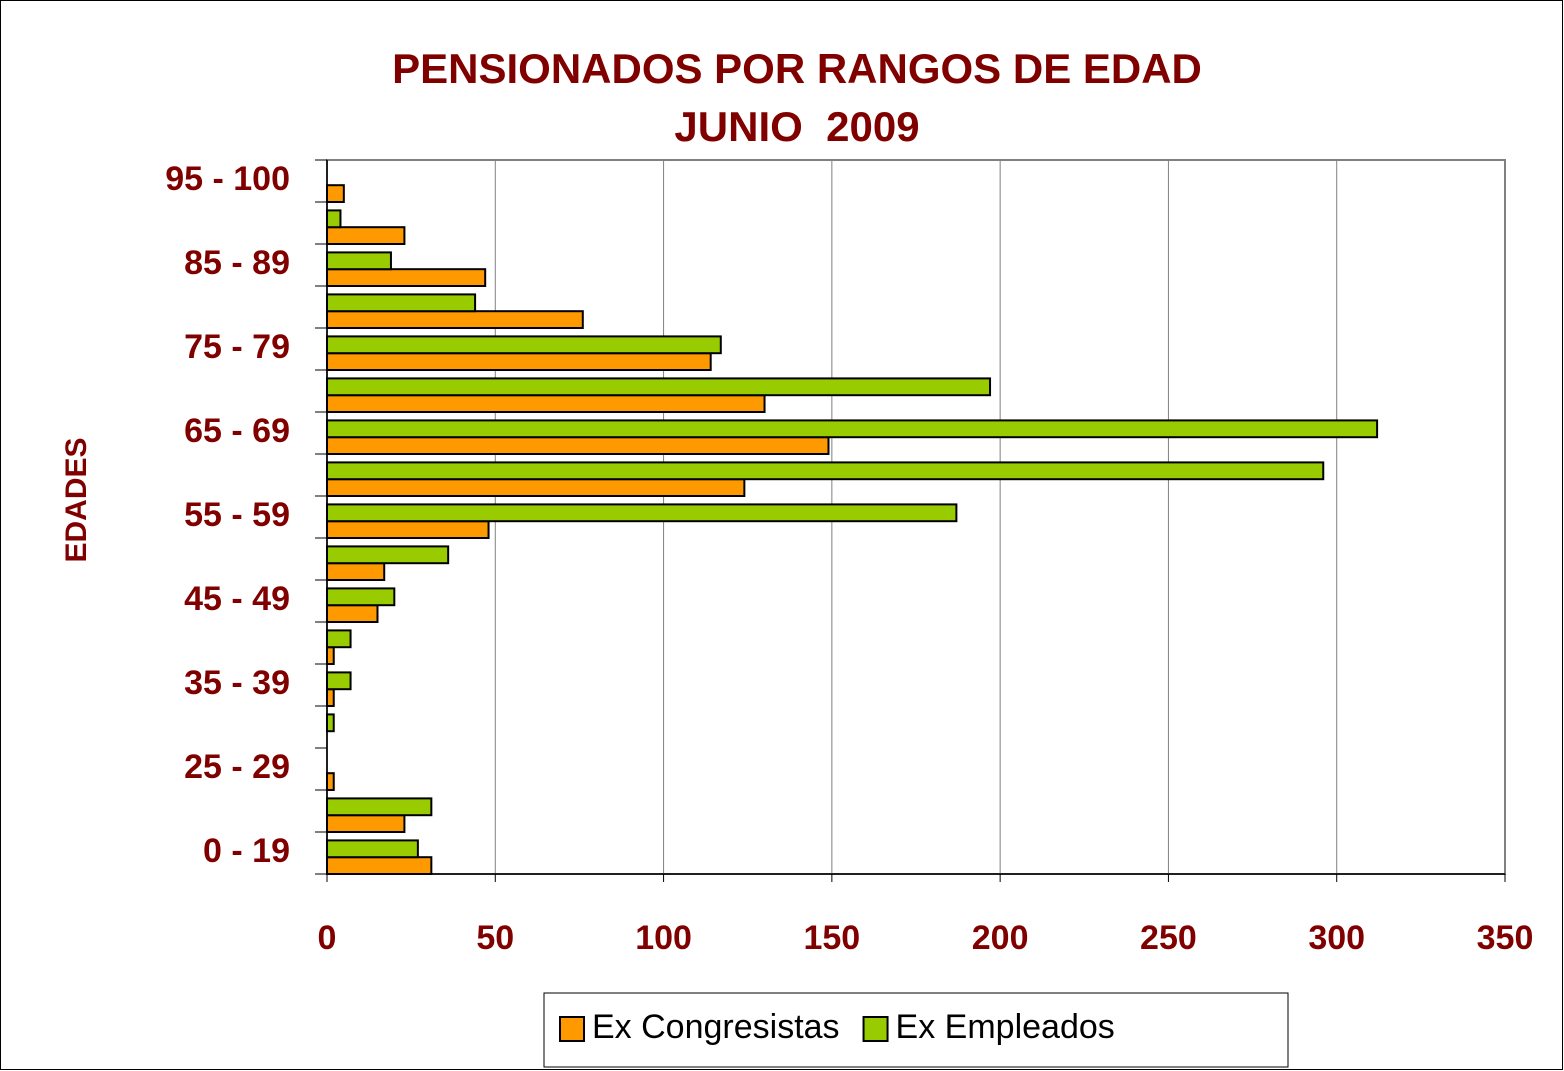  Describe the element at coordinates (227, 179) in the screenshot. I see `y-tick-label: 95 - 100` at that location.